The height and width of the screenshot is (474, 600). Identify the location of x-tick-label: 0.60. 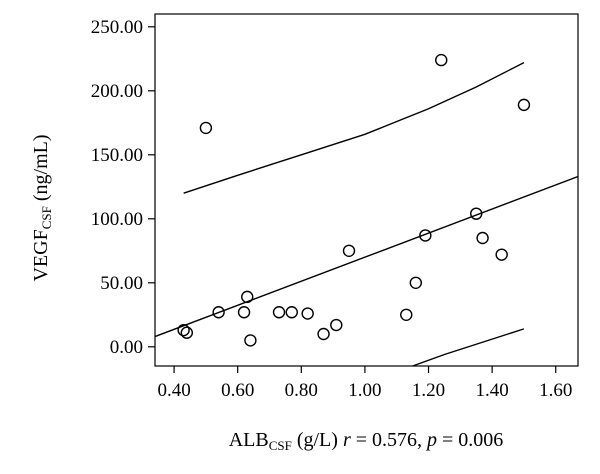
(237, 390).